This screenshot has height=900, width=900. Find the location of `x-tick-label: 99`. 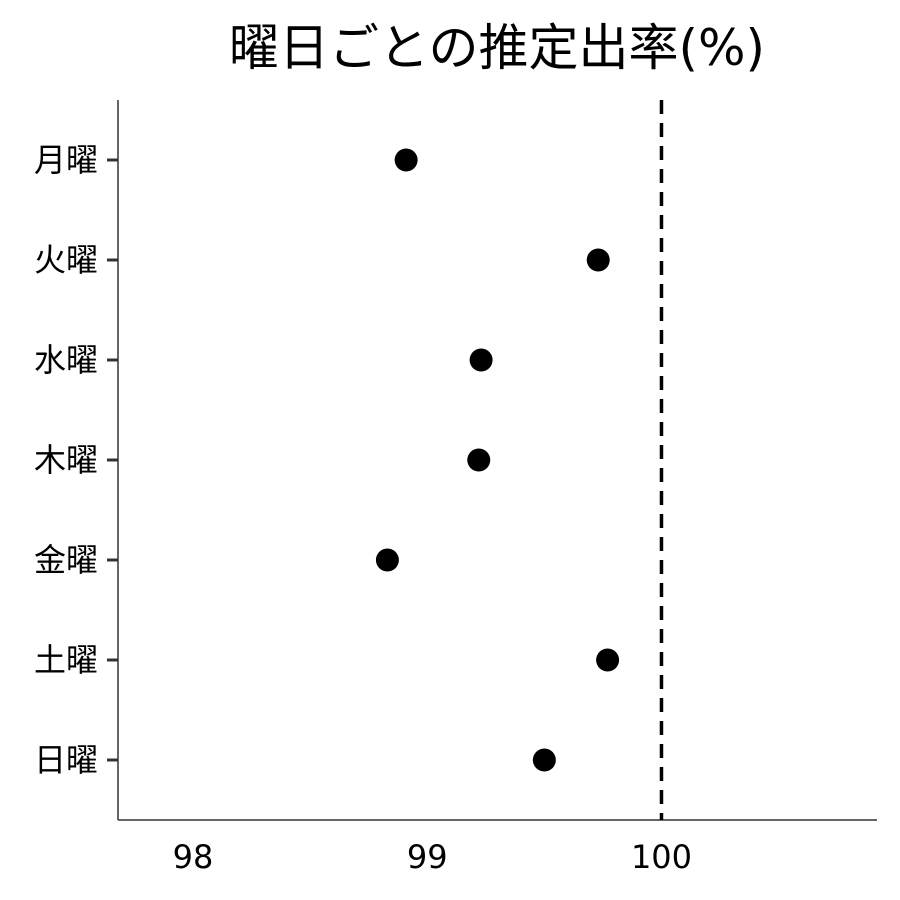

x-tick-label: 99 is located at coordinates (427, 857).